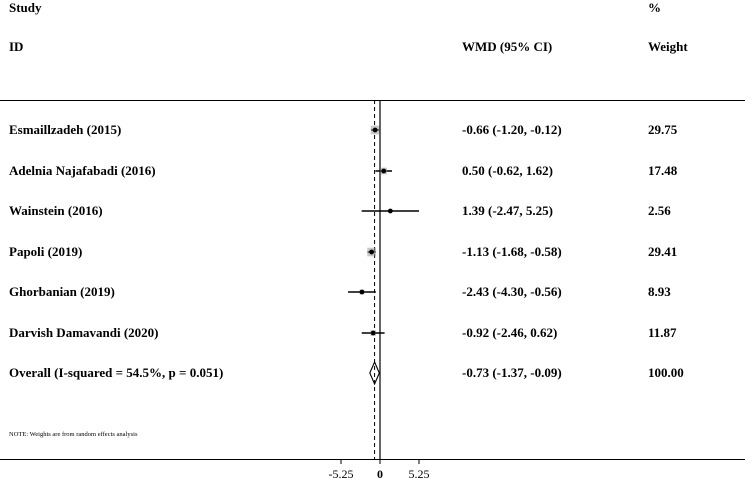  Describe the element at coordinates (666, 372) in the screenshot. I see `overall-weight: 100.00` at that location.